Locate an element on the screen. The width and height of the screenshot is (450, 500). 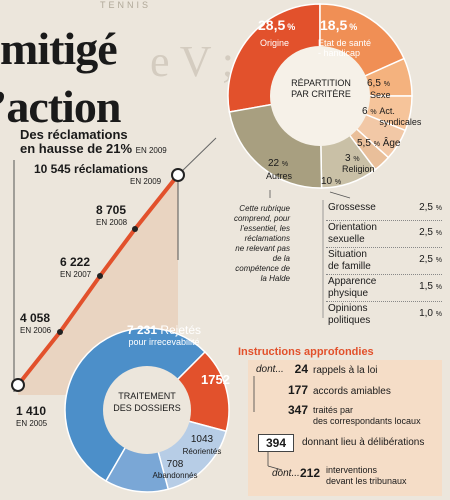
criteria-others-value: 22 % is located at coordinates (278, 163).